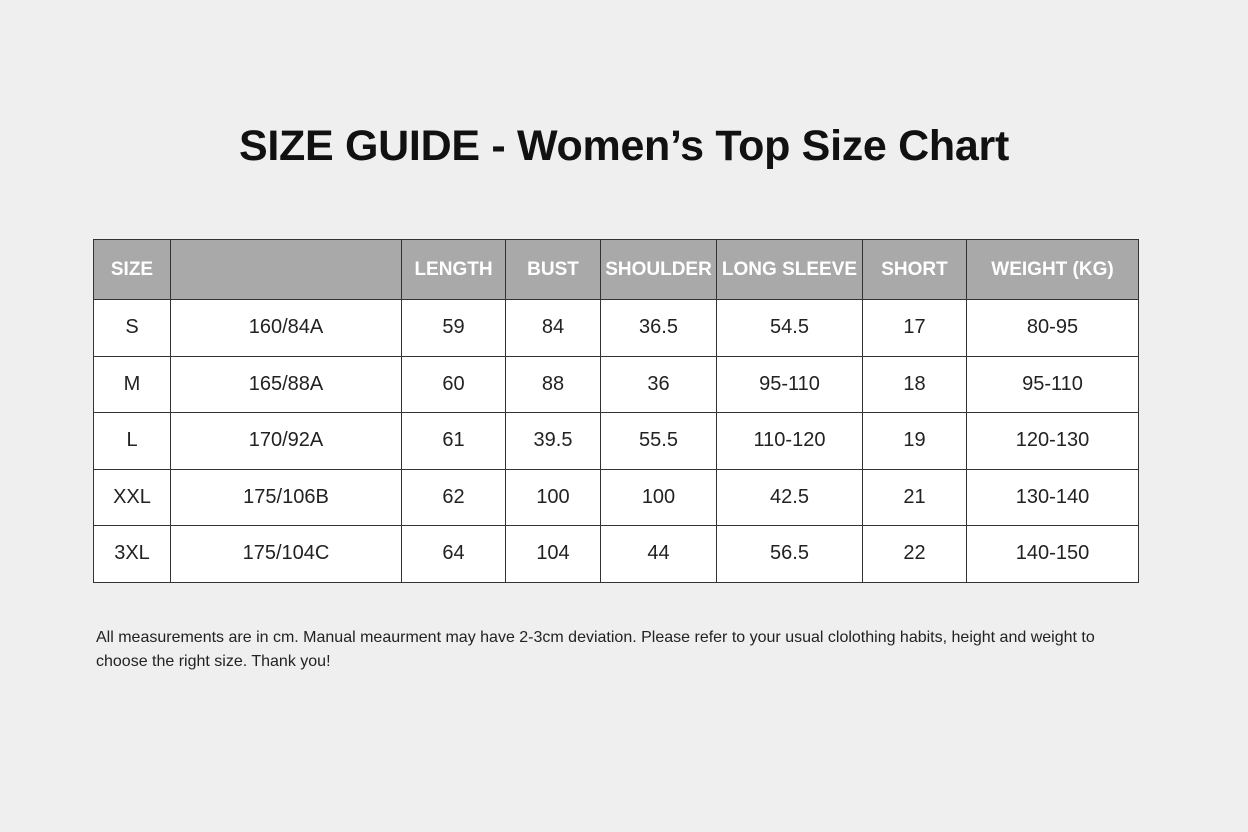 This screenshot has height=832, width=1248. Describe the element at coordinates (132, 328) in the screenshot. I see `table-cell: S` at that location.